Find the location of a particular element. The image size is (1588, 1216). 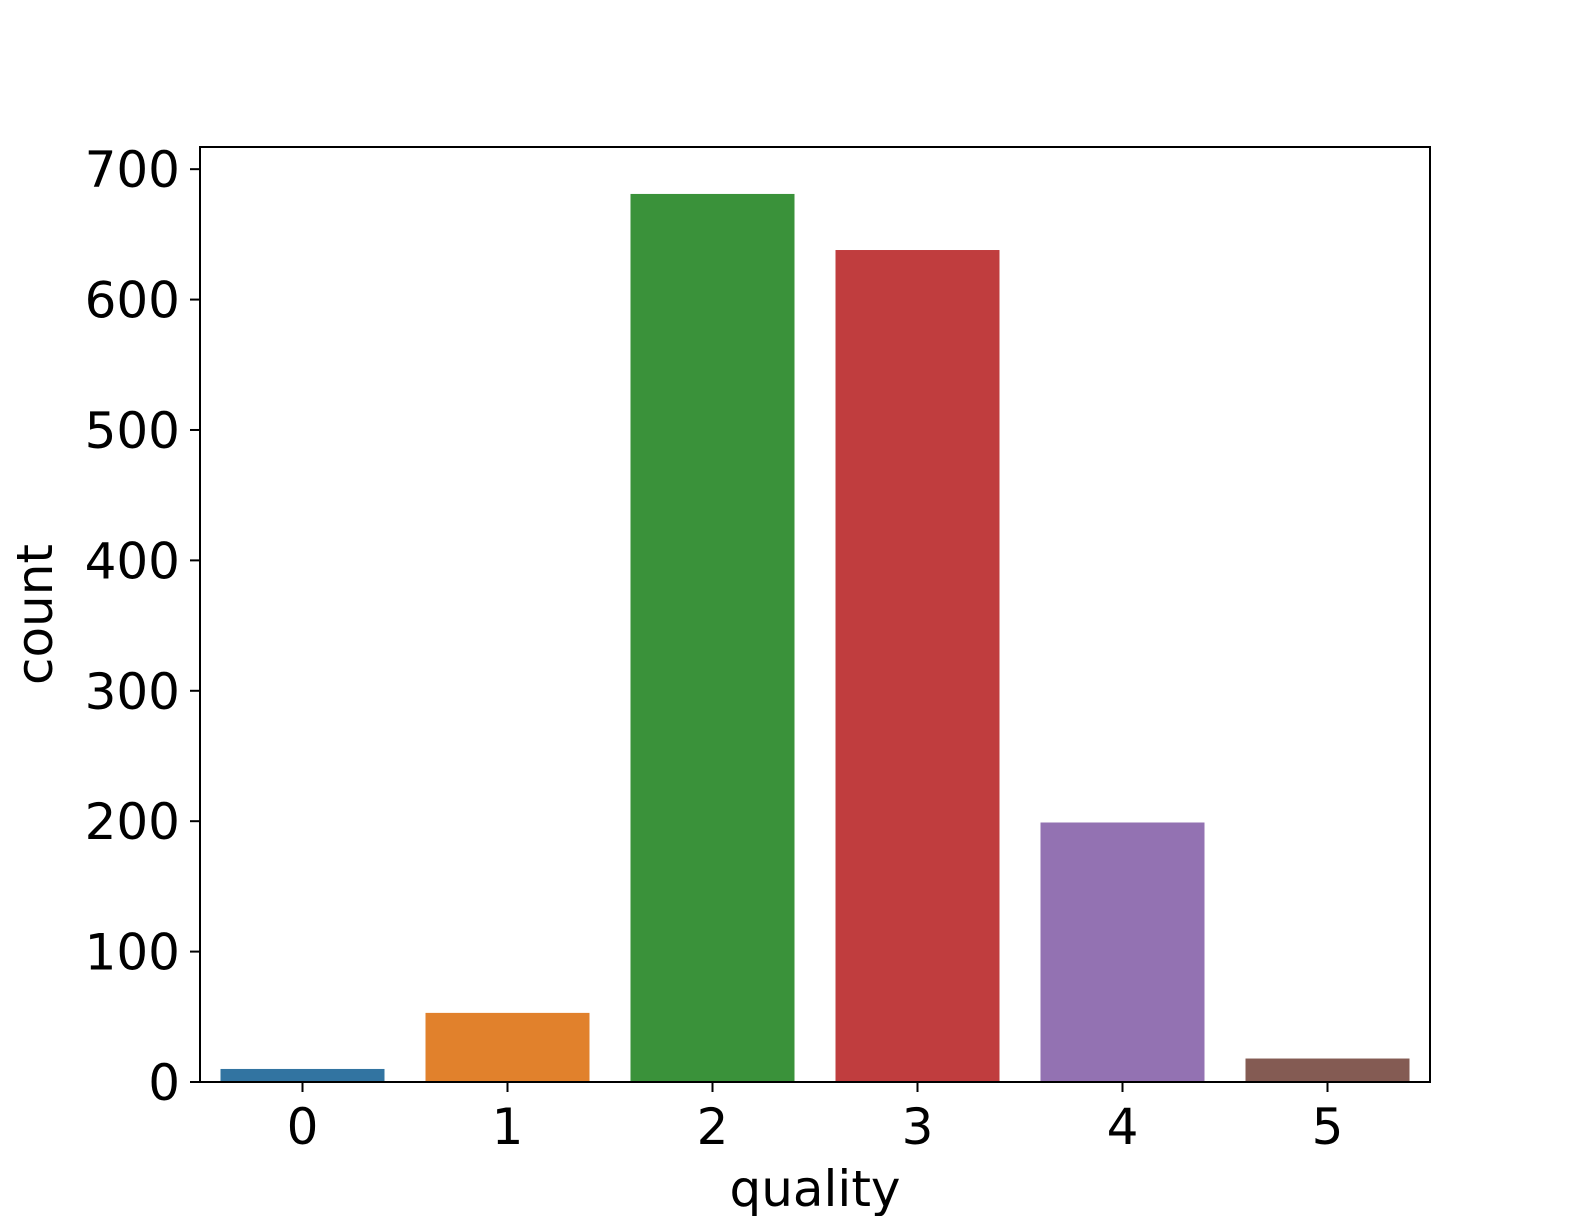

y-tick-label: 500 is located at coordinates (132, 431).